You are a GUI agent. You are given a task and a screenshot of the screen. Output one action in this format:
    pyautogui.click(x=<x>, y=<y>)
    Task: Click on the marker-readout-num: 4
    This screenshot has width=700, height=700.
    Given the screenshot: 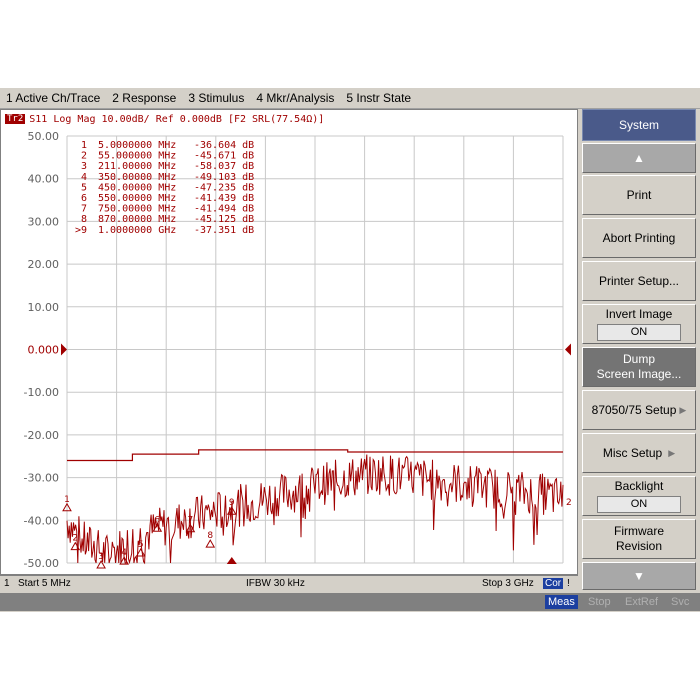 What is the action you would take?
    pyautogui.click(x=84, y=177)
    